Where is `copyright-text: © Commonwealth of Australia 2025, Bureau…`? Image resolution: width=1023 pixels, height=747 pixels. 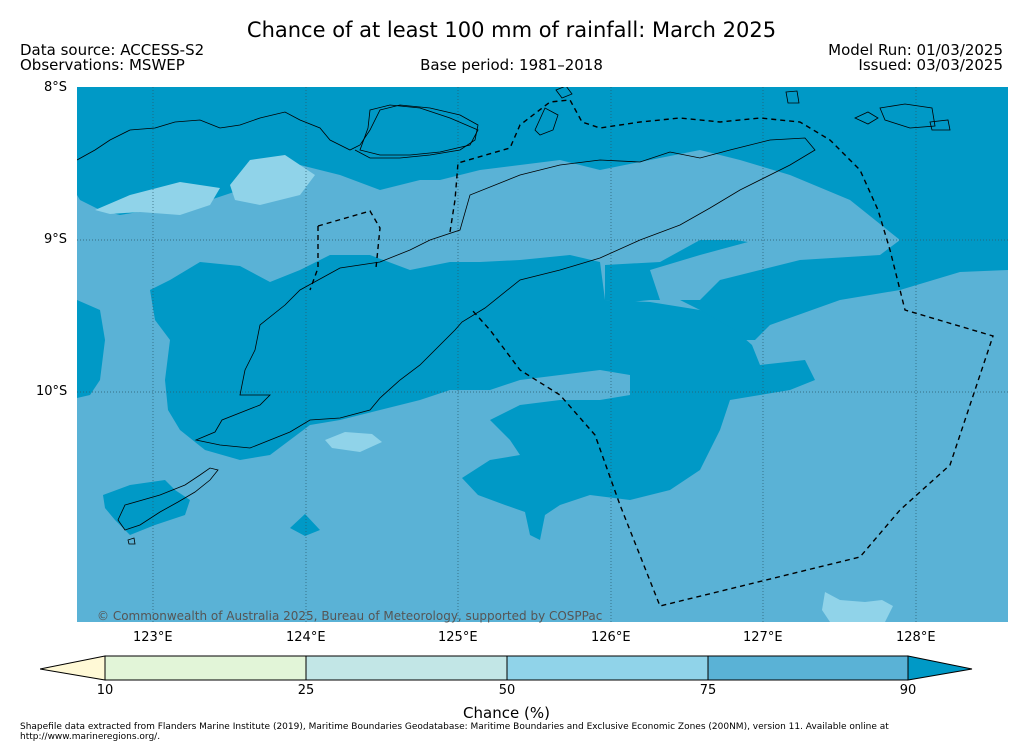 copyright-text: © Commonwealth of Australia 2025, Bureau… is located at coordinates (350, 616).